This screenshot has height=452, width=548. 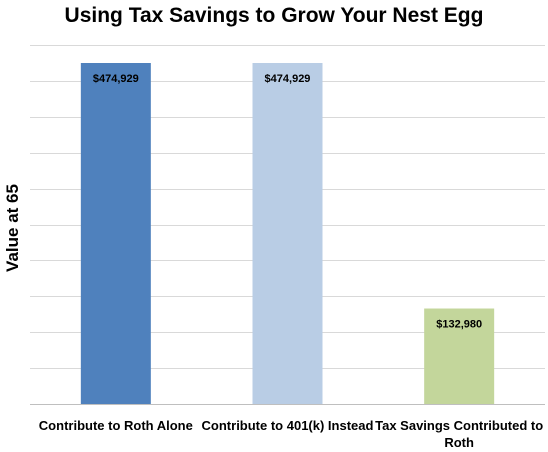 What do you see at coordinates (459, 434) in the screenshot?
I see `x-tick-label: Tax Savings Contributed to Roth` at bounding box center [459, 434].